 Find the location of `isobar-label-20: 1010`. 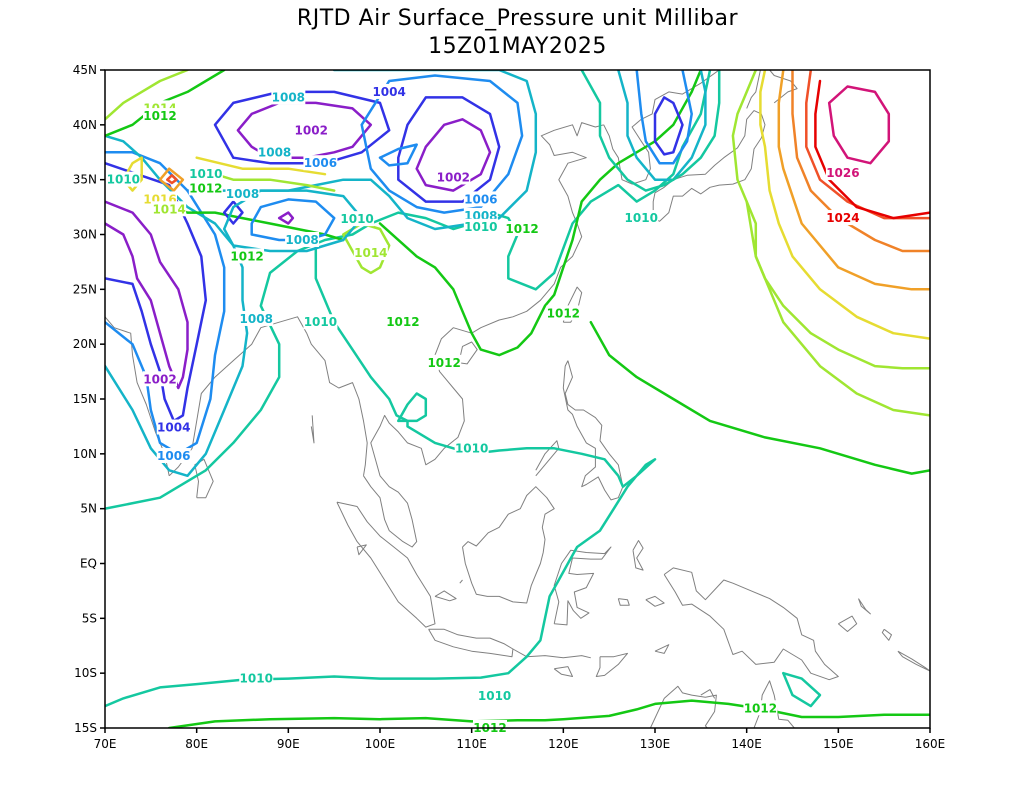

isobar-label-20: 1010 is located at coordinates (480, 227).